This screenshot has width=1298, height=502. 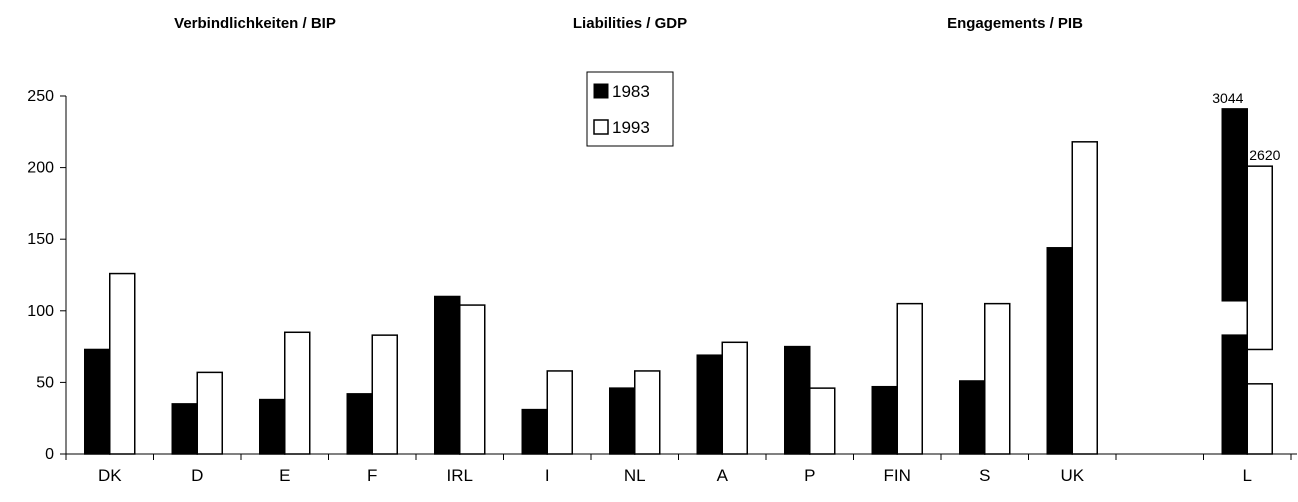 What do you see at coordinates (709, 404) in the screenshot?
I see `bar-1983-A` at bounding box center [709, 404].